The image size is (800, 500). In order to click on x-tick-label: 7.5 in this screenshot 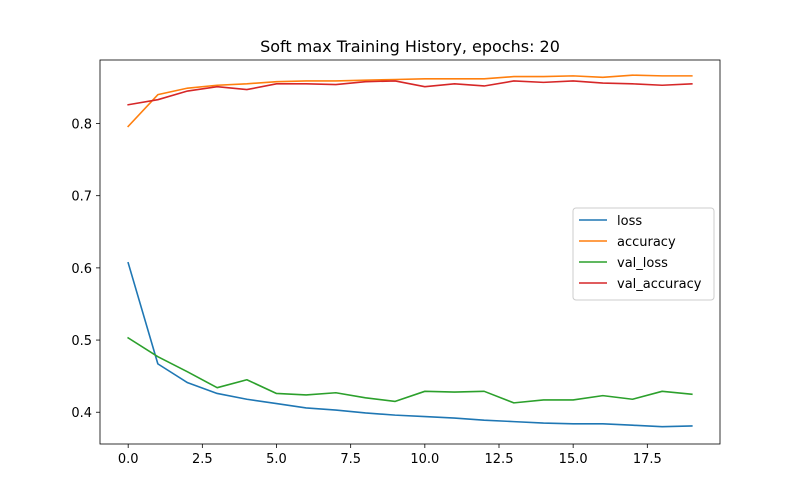, I will do `click(350, 459)`.